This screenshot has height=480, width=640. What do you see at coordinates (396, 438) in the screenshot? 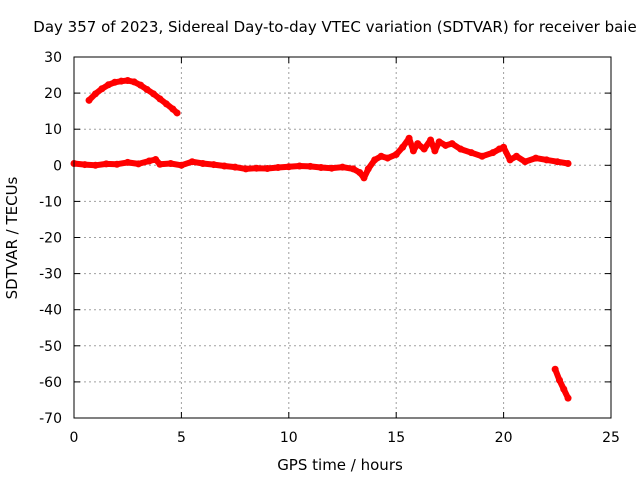
I see `x-tick-label: 15` at bounding box center [396, 438].